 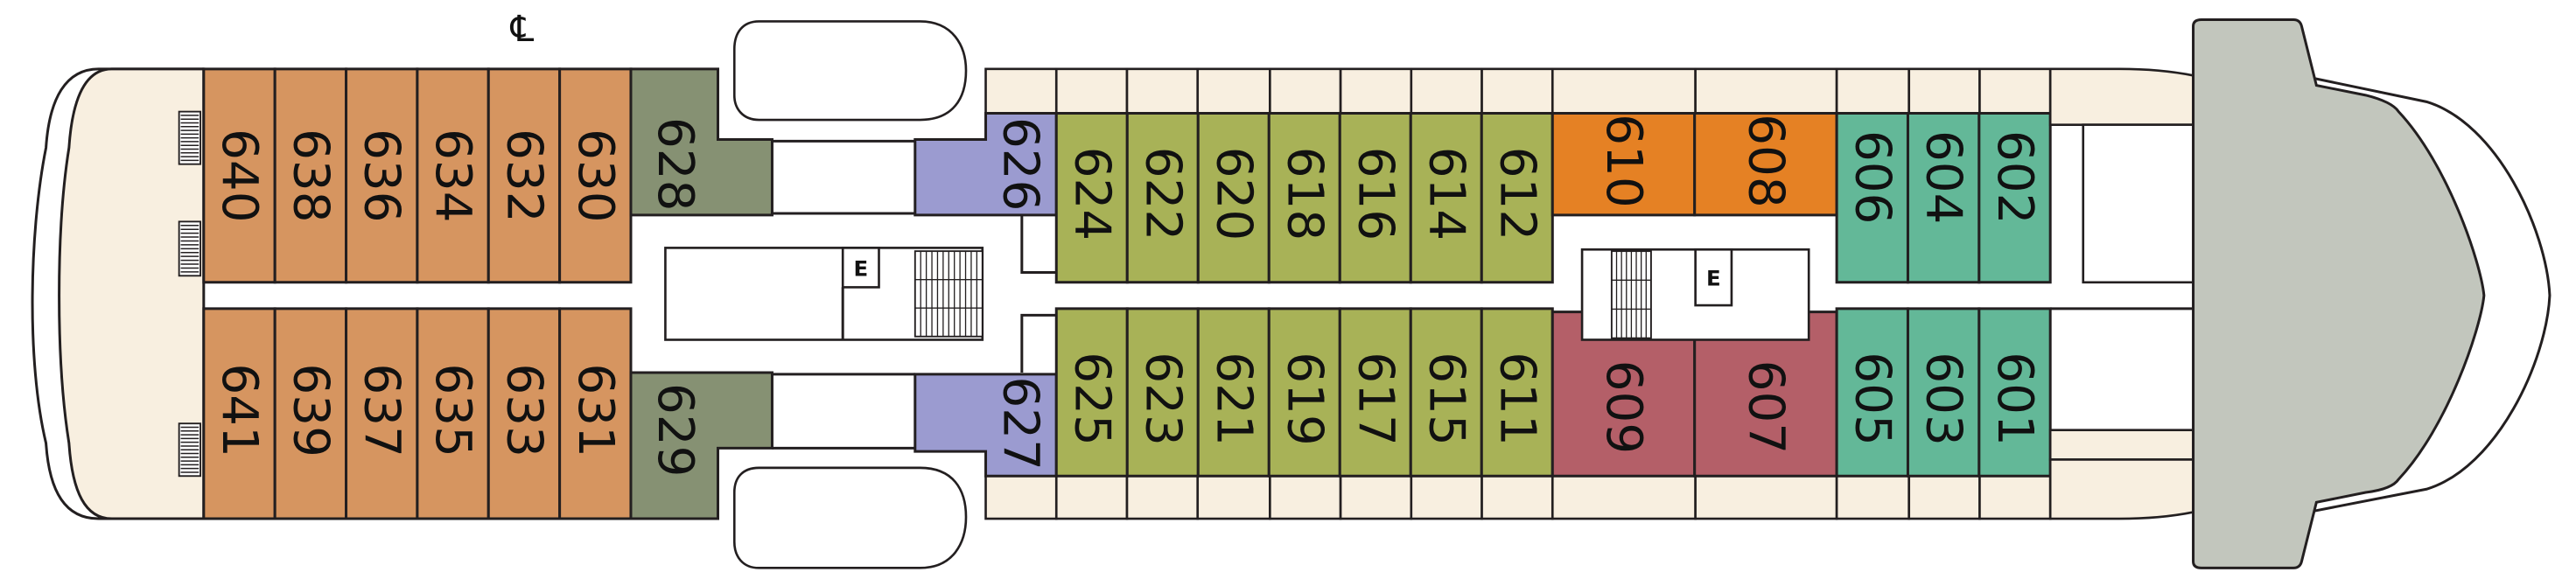 I want to click on cabin-606: 606, so click(x=1872, y=197).